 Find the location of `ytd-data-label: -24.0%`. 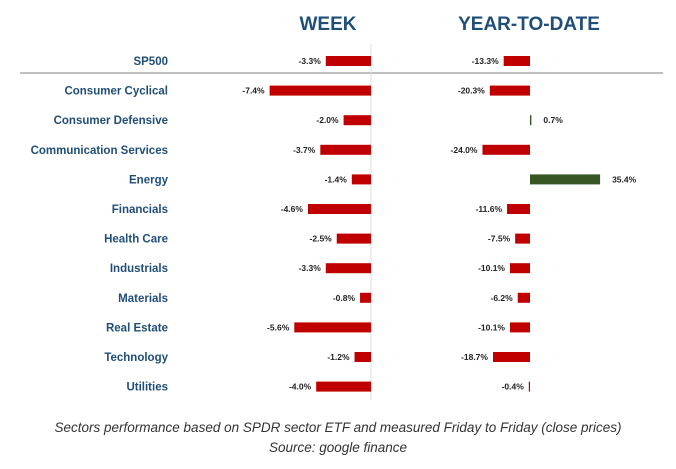

ytd-data-label: -24.0% is located at coordinates (464, 150).